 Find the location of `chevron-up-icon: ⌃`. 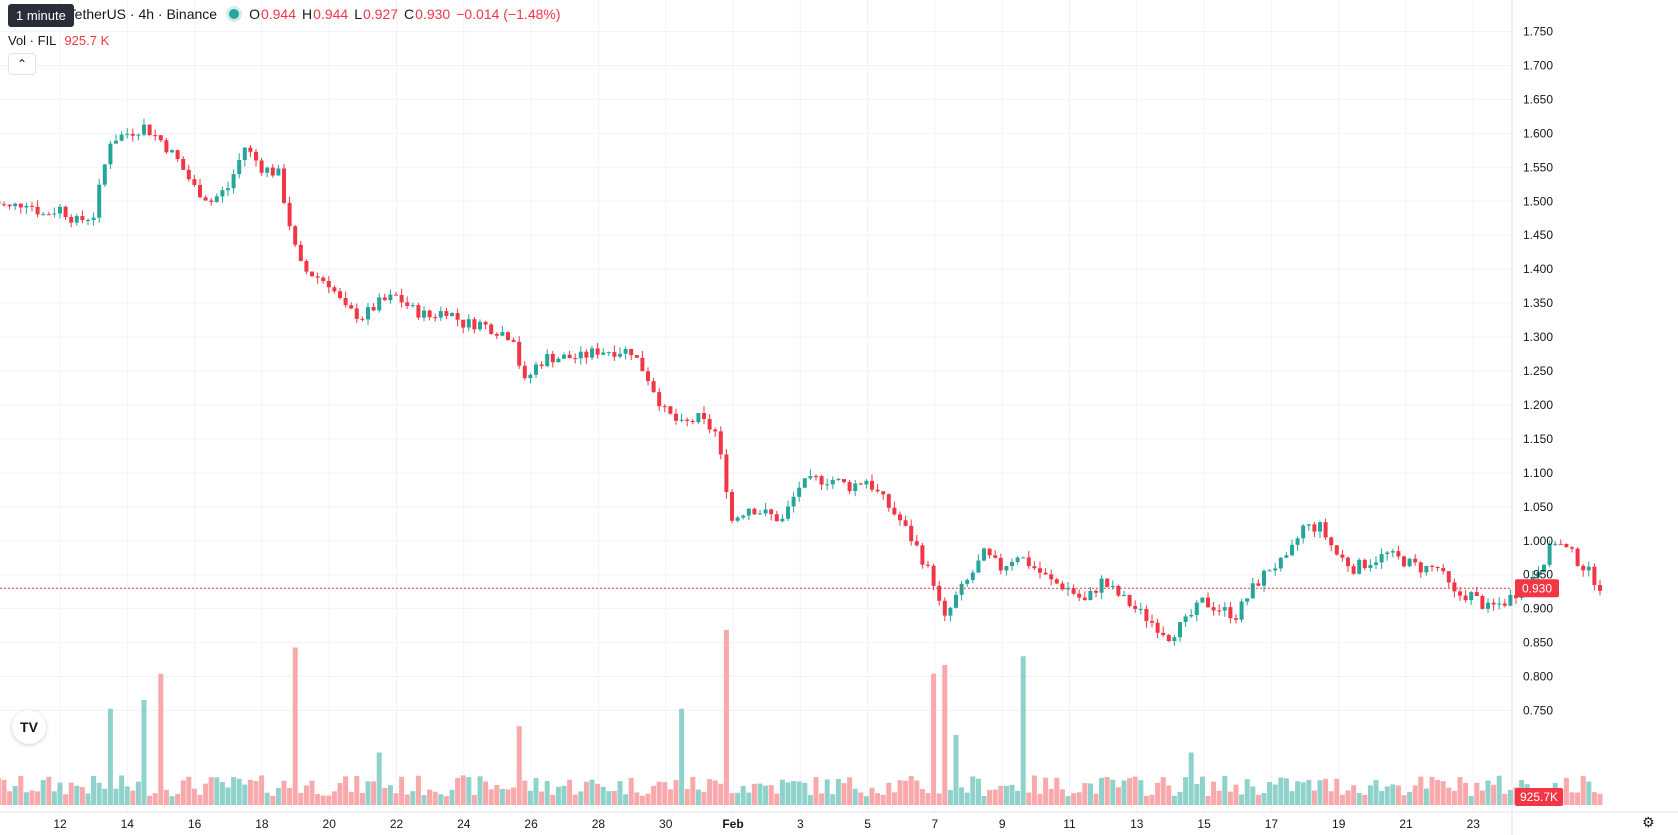

chevron-up-icon: ⌃ is located at coordinates (22, 64).